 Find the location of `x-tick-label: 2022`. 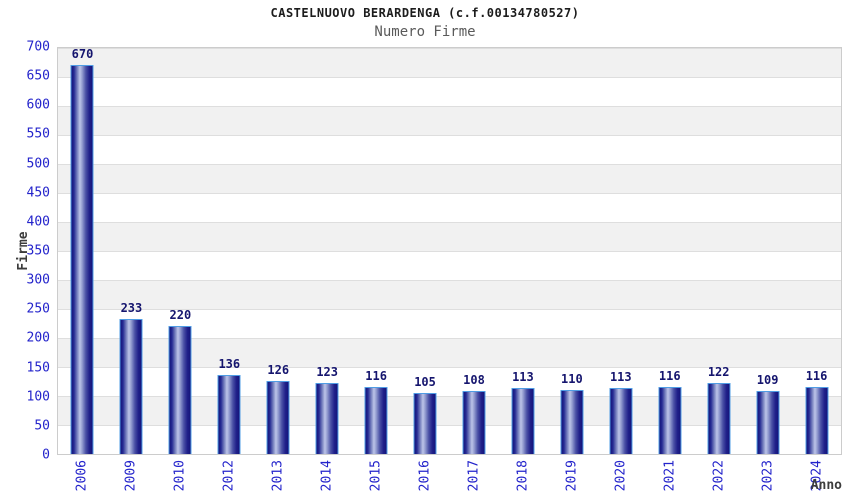

x-tick-label: 2022 is located at coordinates (719, 476).